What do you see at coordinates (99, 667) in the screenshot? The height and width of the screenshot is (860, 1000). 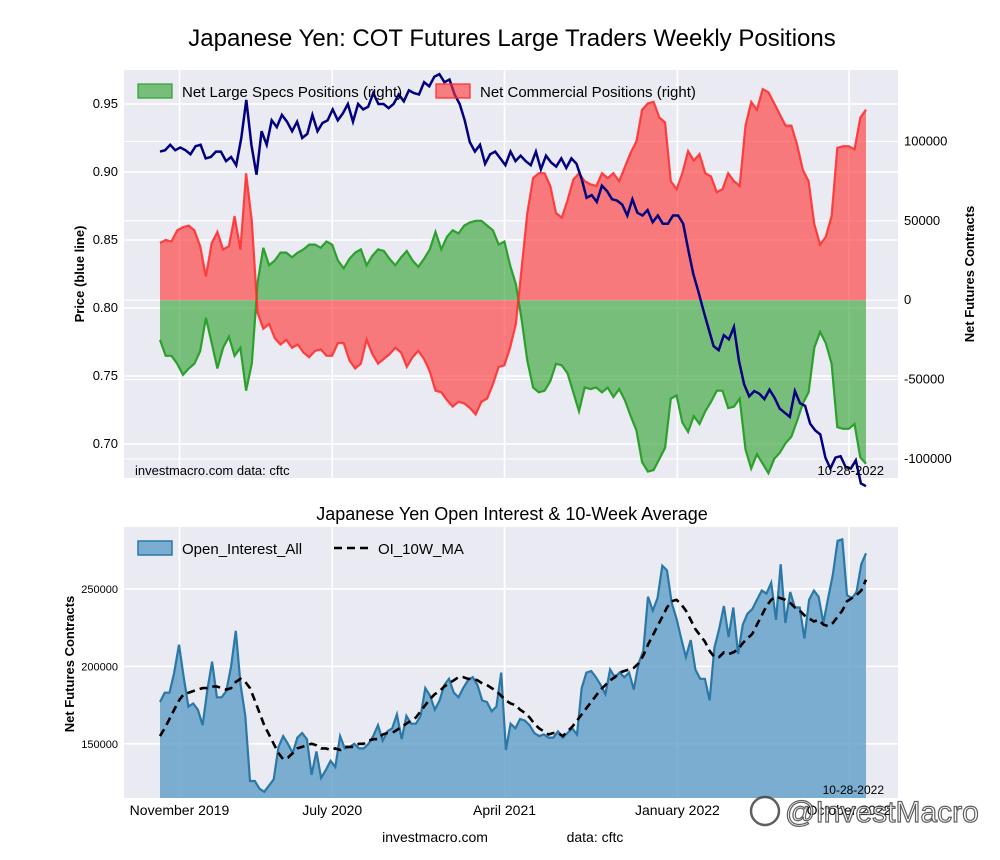 I see `y-tick-label: 200000` at bounding box center [99, 667].